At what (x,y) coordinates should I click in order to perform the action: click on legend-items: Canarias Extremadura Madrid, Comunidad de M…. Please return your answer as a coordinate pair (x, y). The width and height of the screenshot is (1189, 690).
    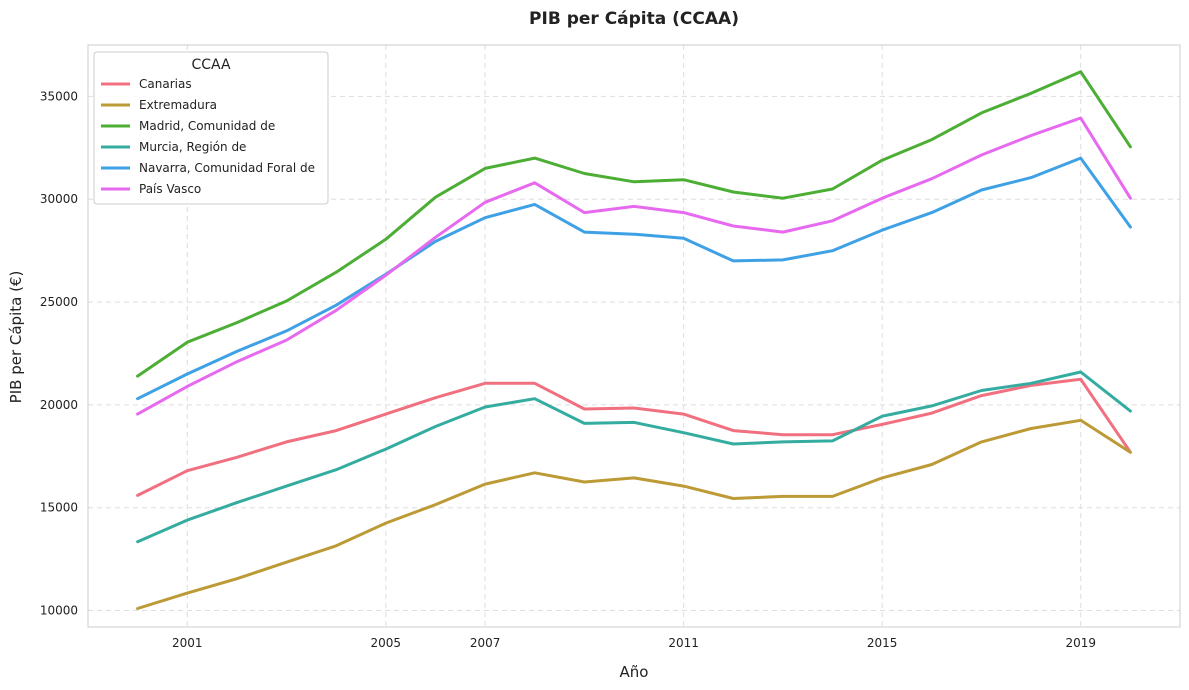
    Looking at the image, I should click on (208, 136).